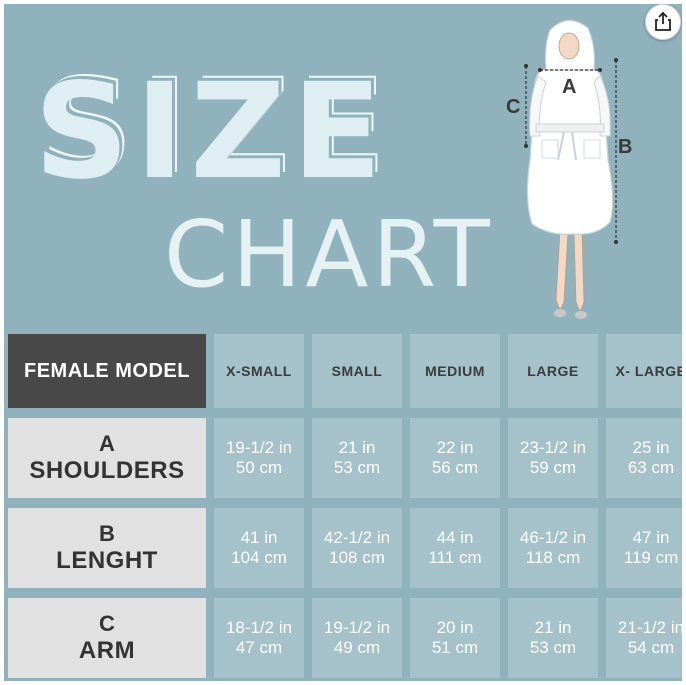 The image size is (686, 685). Describe the element at coordinates (455, 557) in the screenshot. I see `value-cm: 111 cm` at that location.